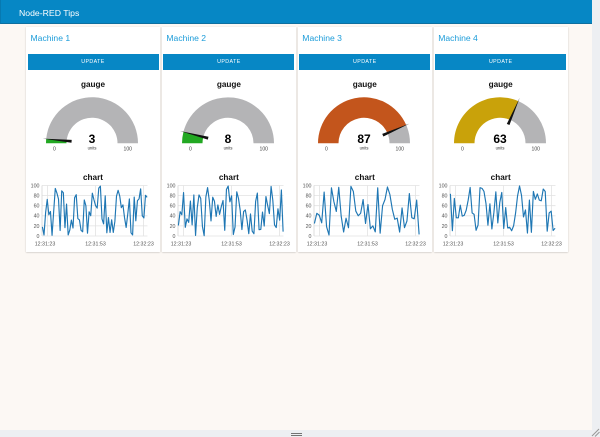 The width and height of the screenshot is (600, 437). Describe the element at coordinates (364, 138) in the screenshot. I see `svg-text: 87` at that location.